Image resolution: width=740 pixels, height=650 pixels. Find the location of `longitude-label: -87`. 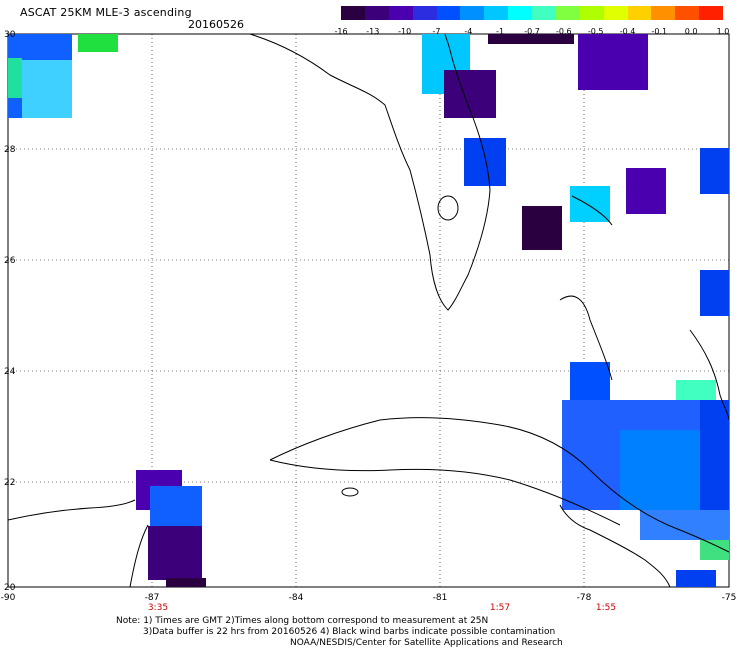

longitude-label: -87 is located at coordinates (152, 598).